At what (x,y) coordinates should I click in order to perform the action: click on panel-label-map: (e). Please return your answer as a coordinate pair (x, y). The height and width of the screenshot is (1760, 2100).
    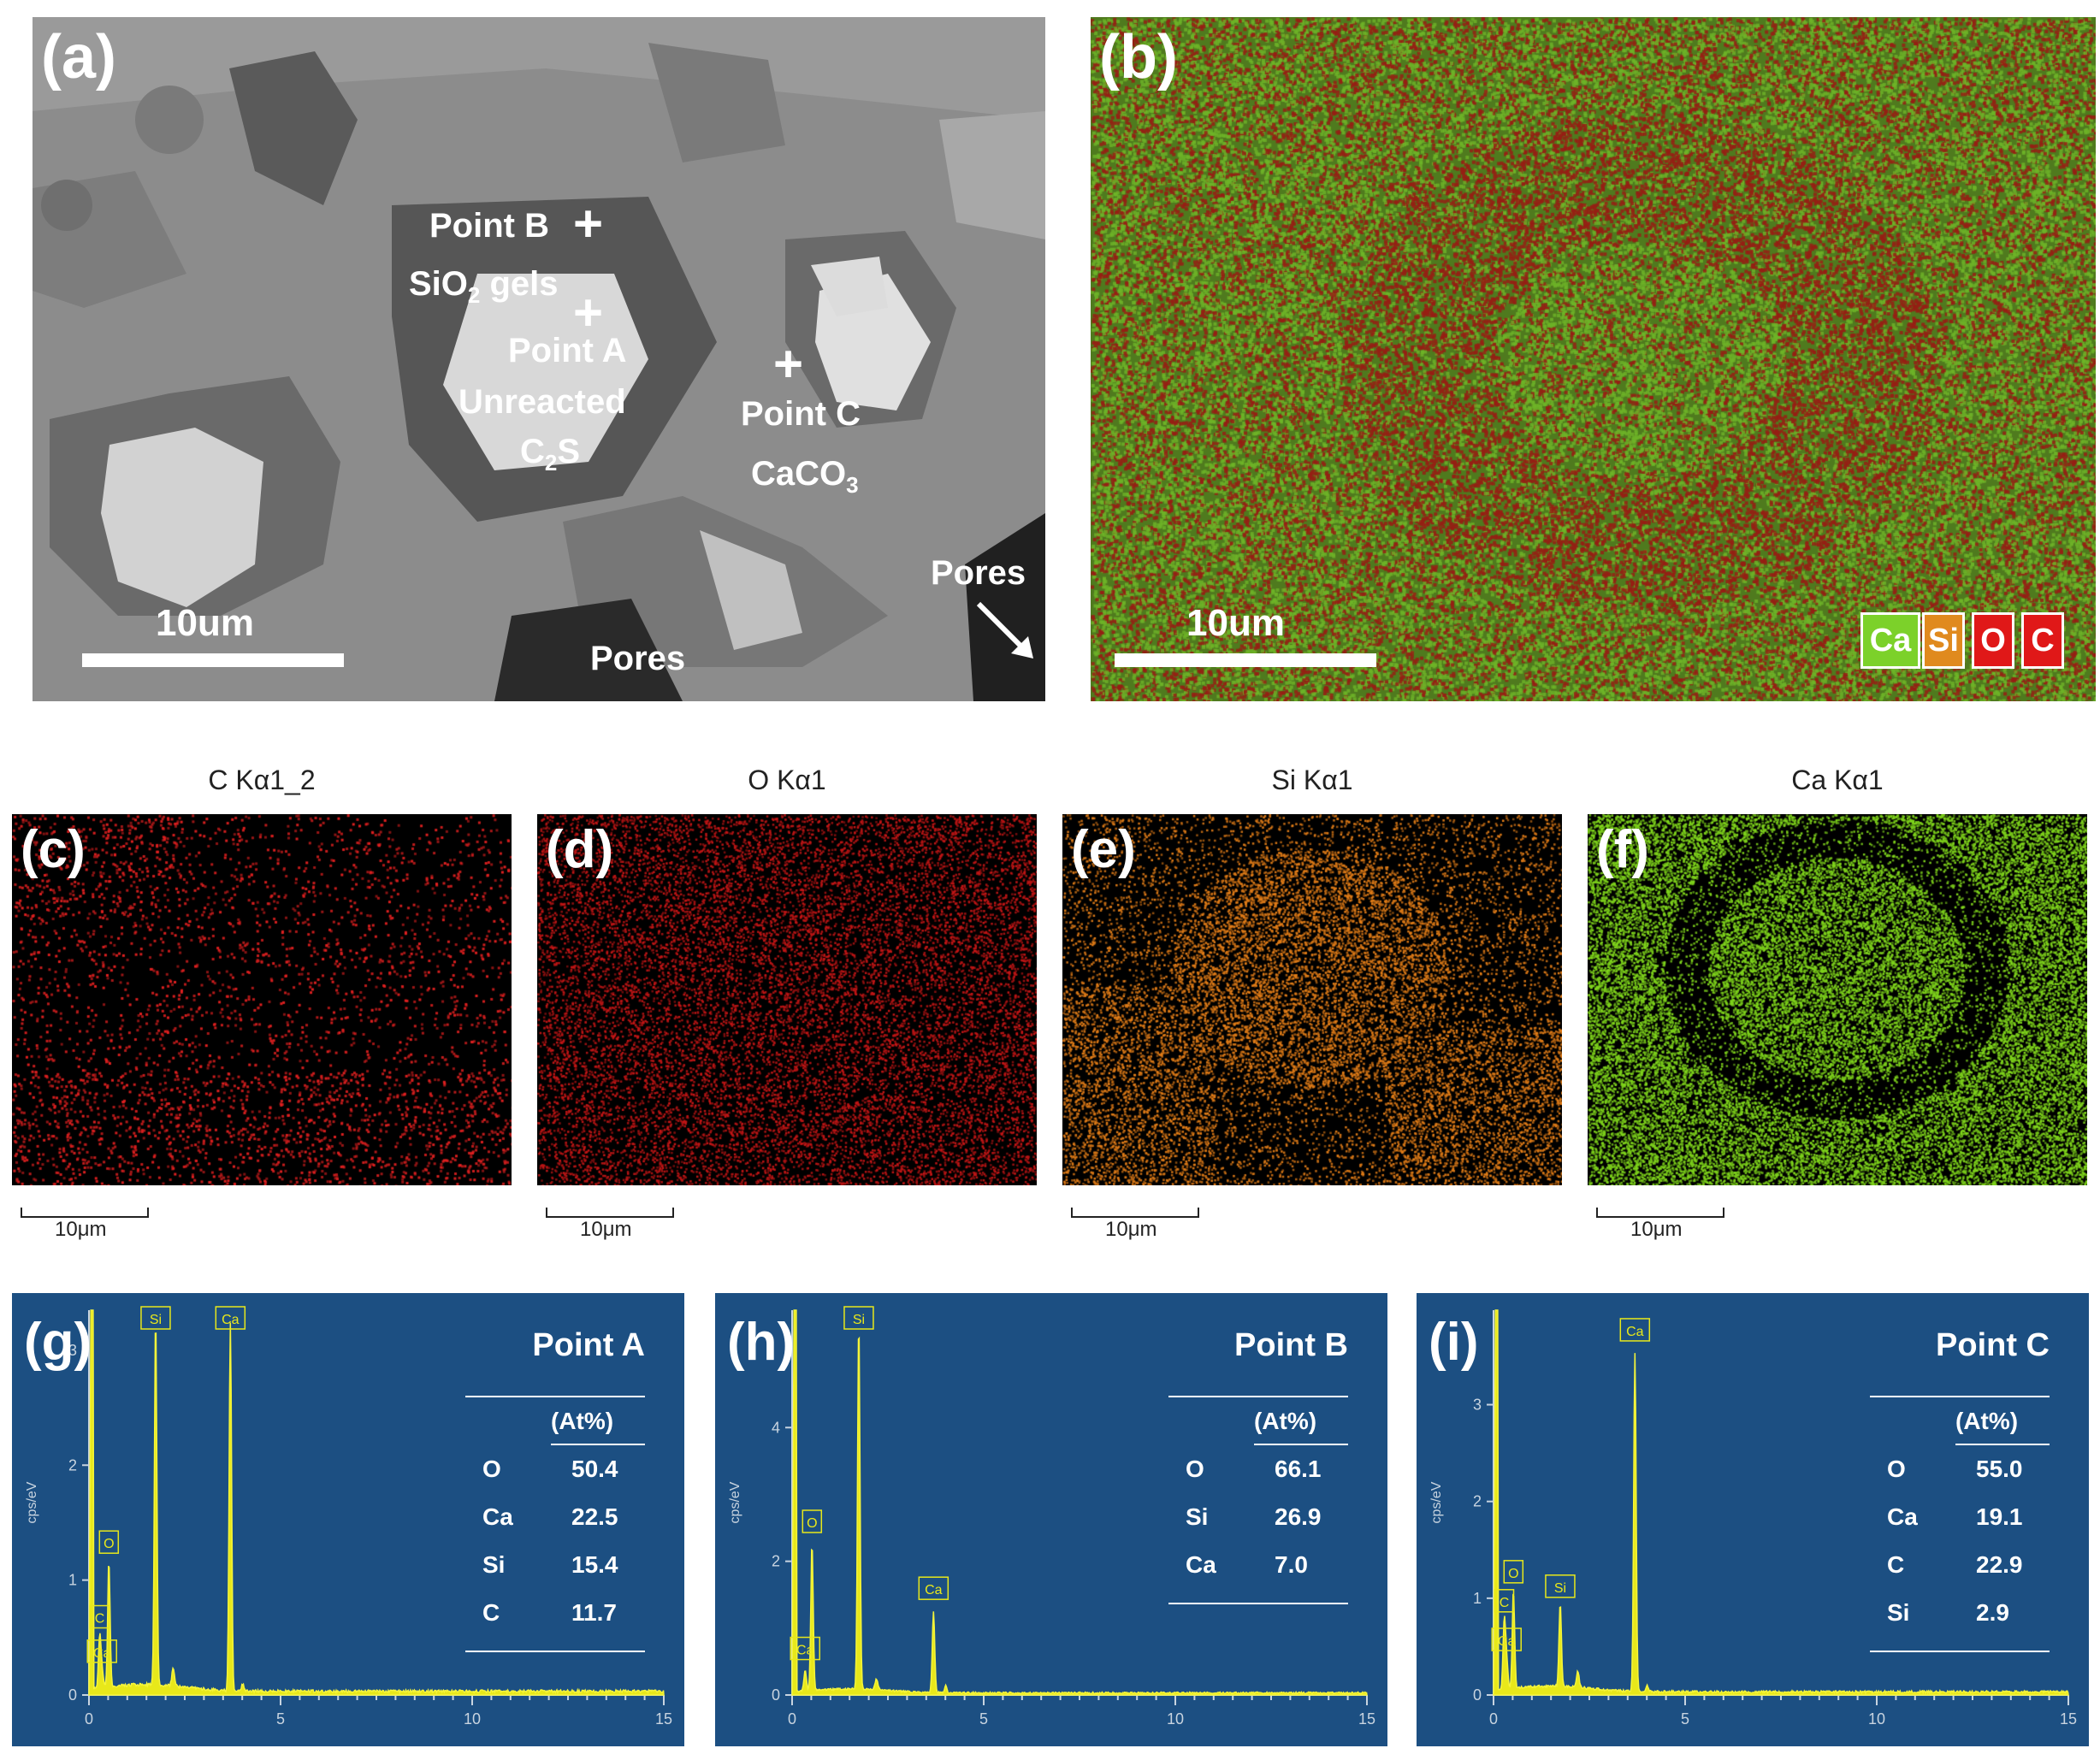
    Looking at the image, I should click on (1103, 849).